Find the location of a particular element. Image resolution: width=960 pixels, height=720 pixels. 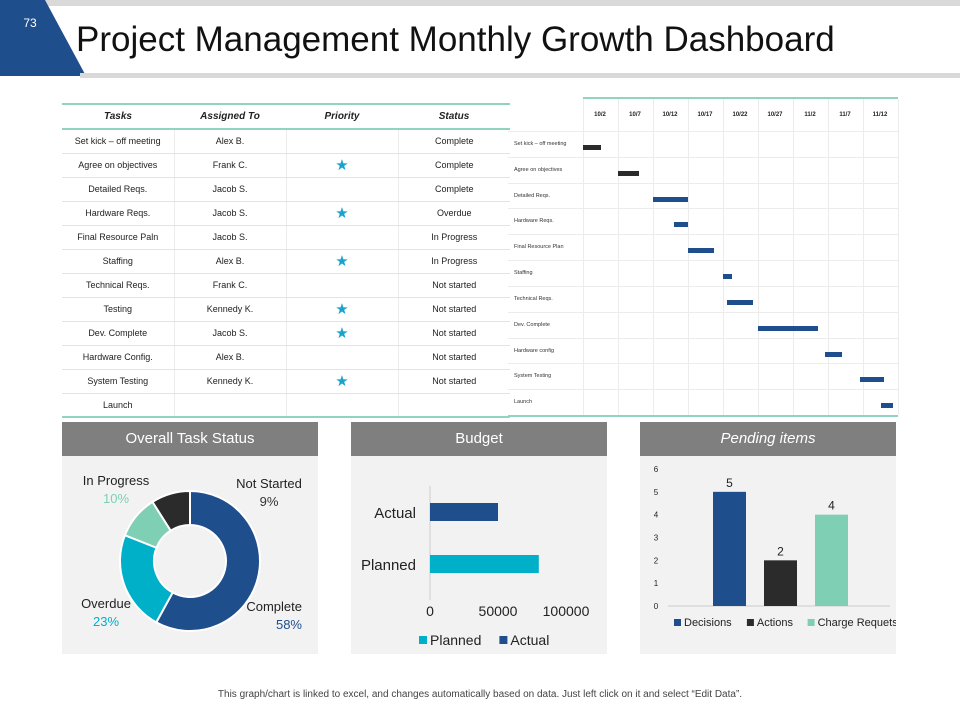

task-cell: Detailed Reqs. is located at coordinates (118, 189).